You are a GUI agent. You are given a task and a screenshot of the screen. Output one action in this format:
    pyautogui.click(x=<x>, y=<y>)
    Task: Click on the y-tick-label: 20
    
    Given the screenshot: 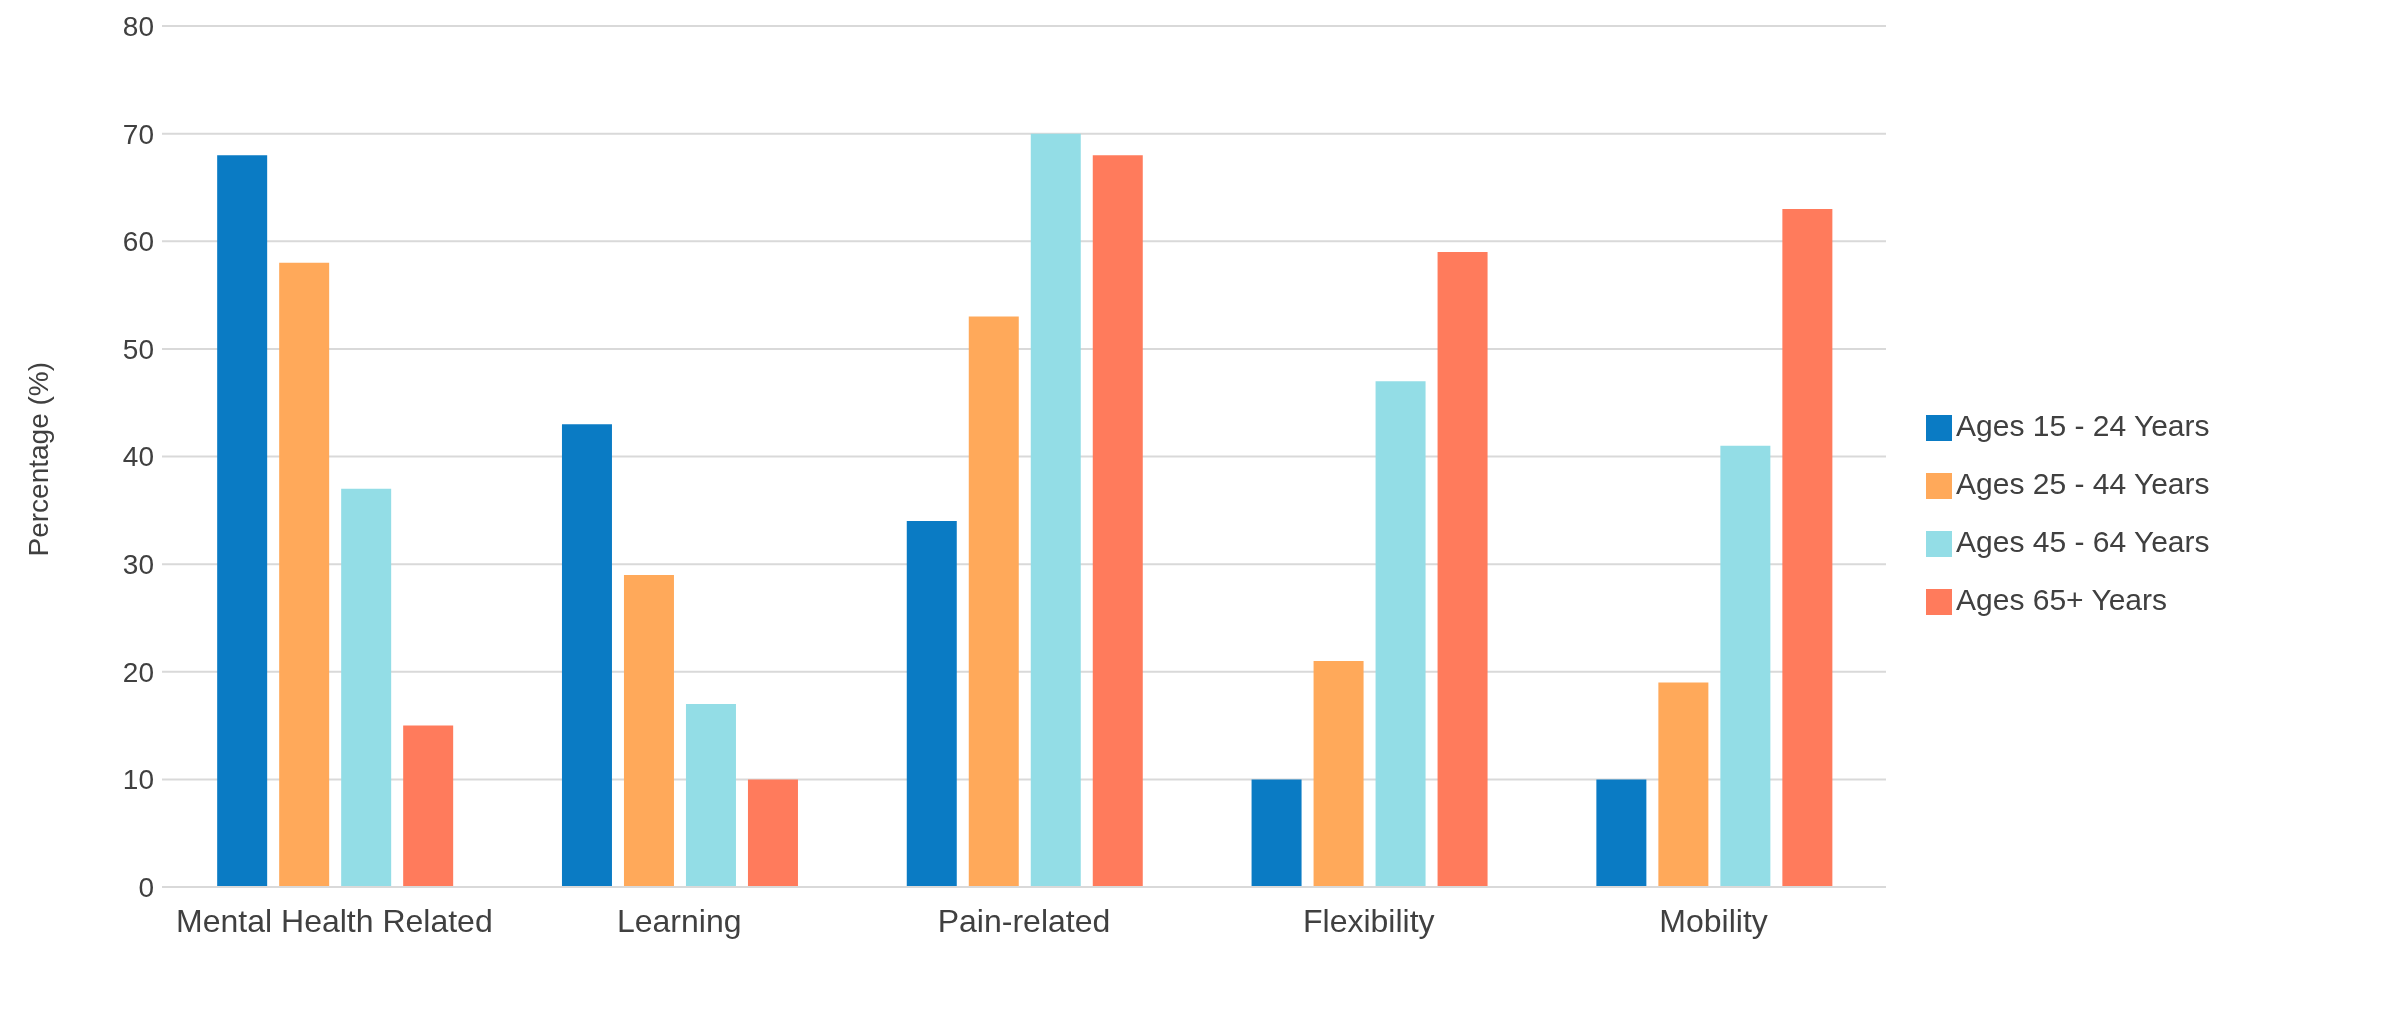 What is the action you would take?
    pyautogui.click(x=138, y=672)
    